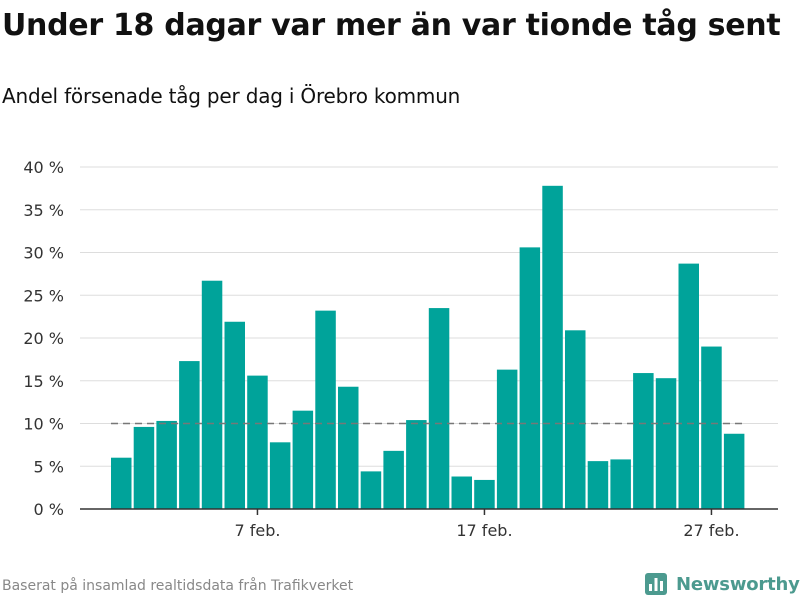 The width and height of the screenshot is (800, 600). I want to click on y-tick-label: 20 %, so click(43, 338).